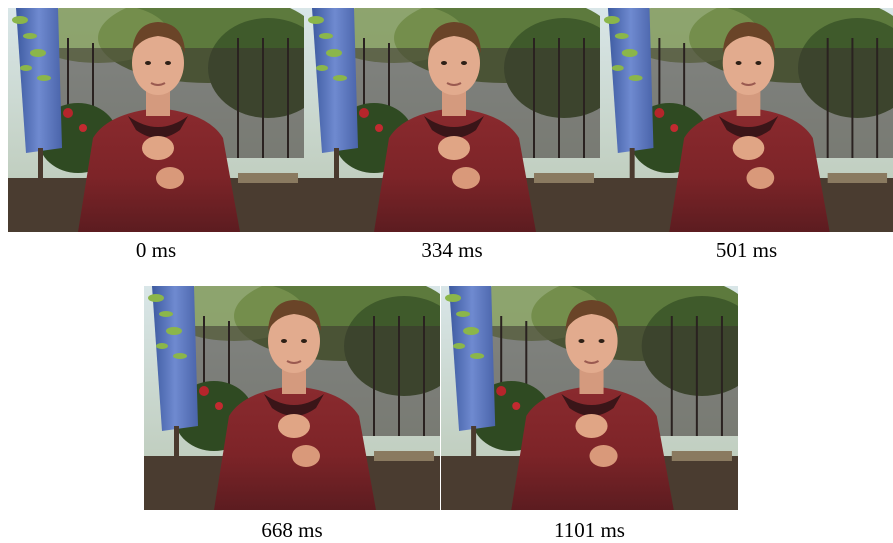 The image size is (893, 543). Describe the element at coordinates (452, 250) in the screenshot. I see `frame-caption-2: 334 ms` at that location.